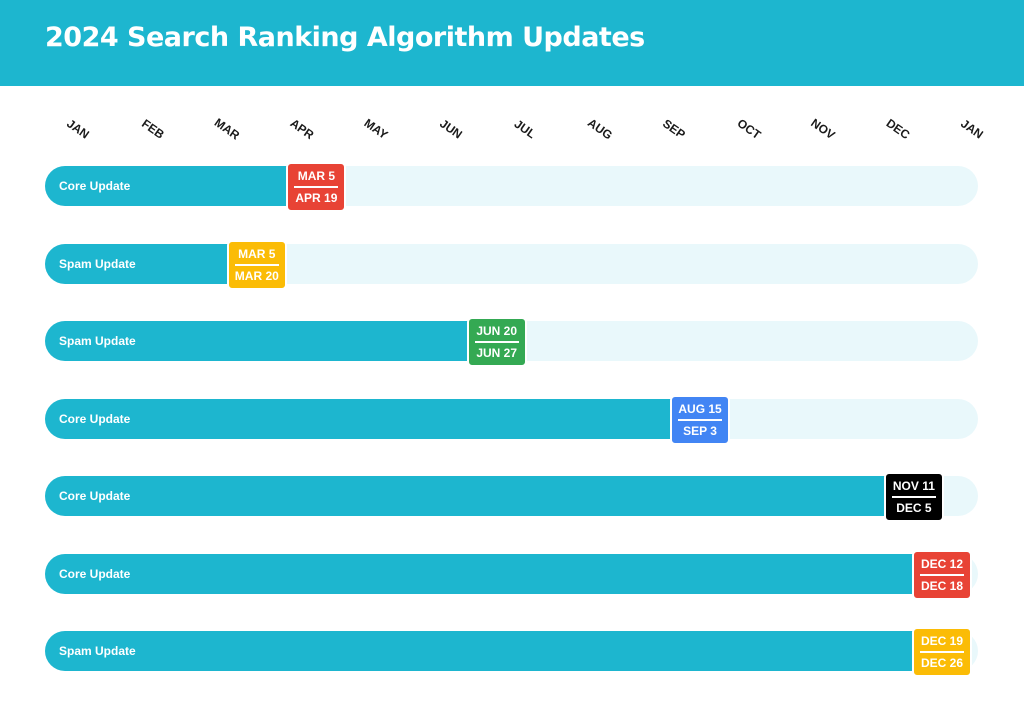 The width and height of the screenshot is (1024, 717). What do you see at coordinates (345, 37) in the screenshot?
I see `page-title: 2024 Search Ranking Algorithm Updates` at bounding box center [345, 37].